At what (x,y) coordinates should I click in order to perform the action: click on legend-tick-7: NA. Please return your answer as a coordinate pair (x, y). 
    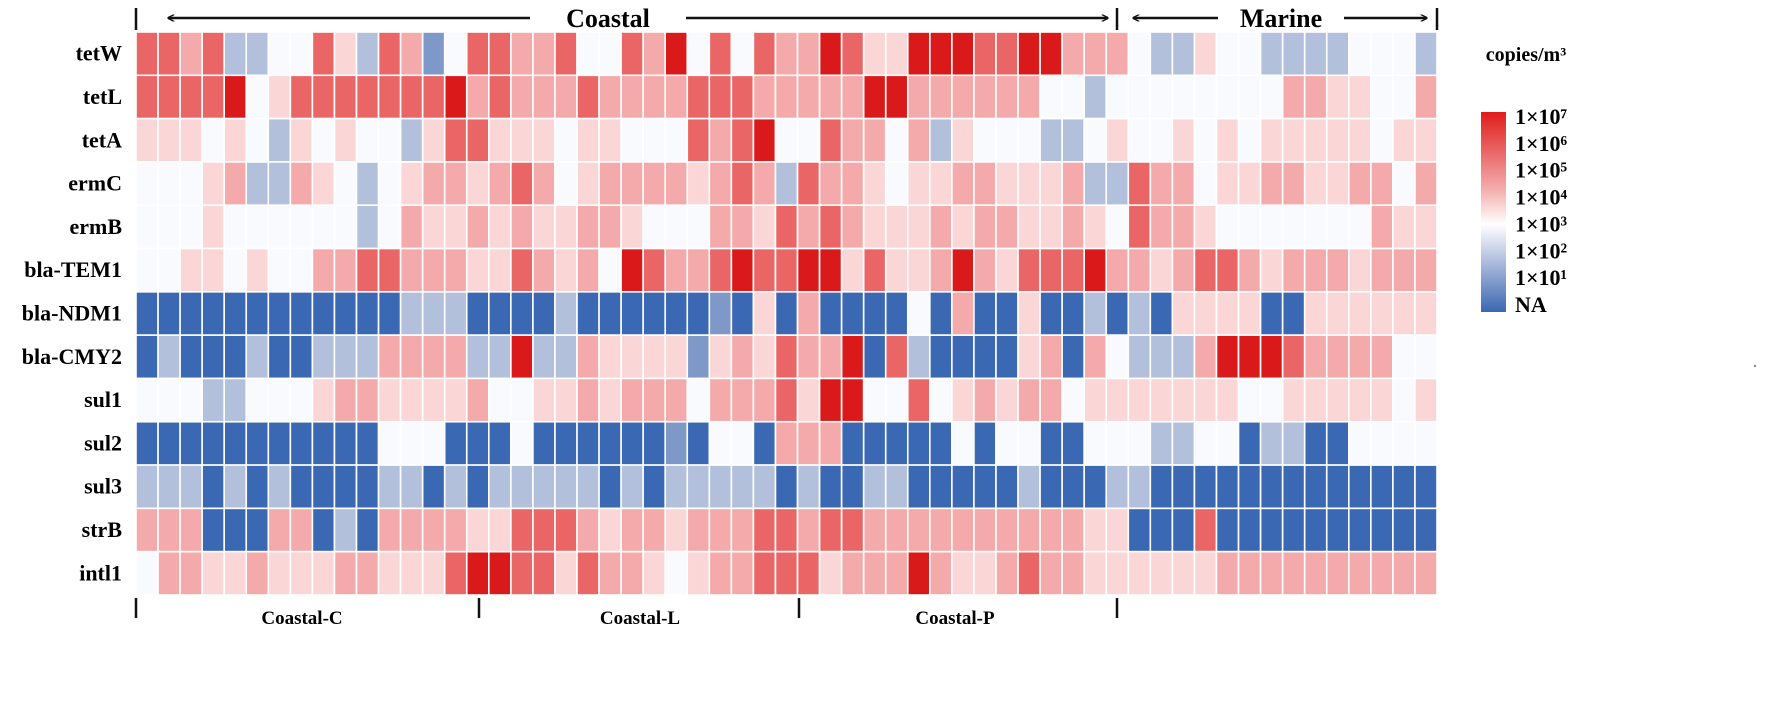
    Looking at the image, I should click on (1531, 304).